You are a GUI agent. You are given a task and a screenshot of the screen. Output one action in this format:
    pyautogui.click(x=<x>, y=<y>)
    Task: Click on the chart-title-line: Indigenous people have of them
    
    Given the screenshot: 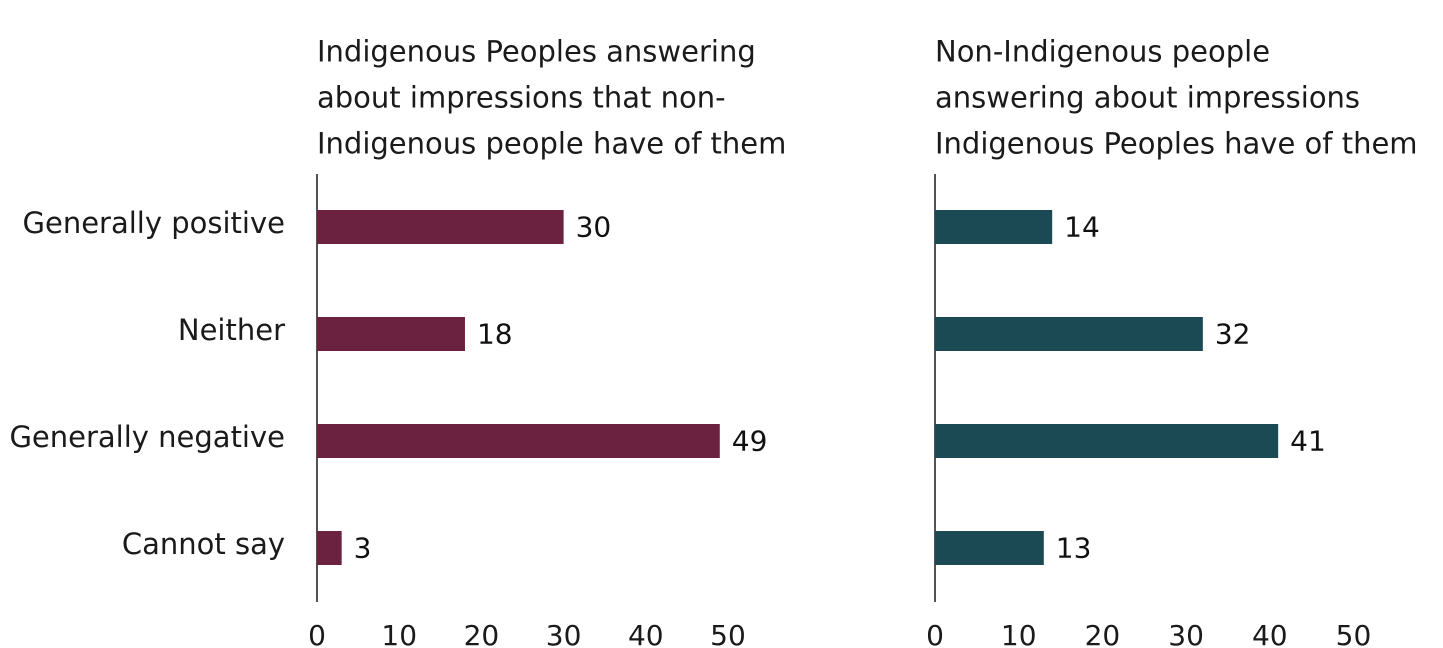 What is the action you would take?
    pyautogui.click(x=551, y=144)
    